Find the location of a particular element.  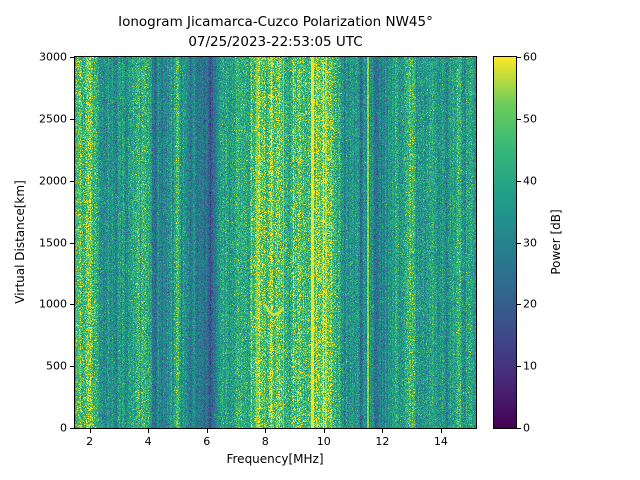

colorbar-canvas is located at coordinates (505, 242).